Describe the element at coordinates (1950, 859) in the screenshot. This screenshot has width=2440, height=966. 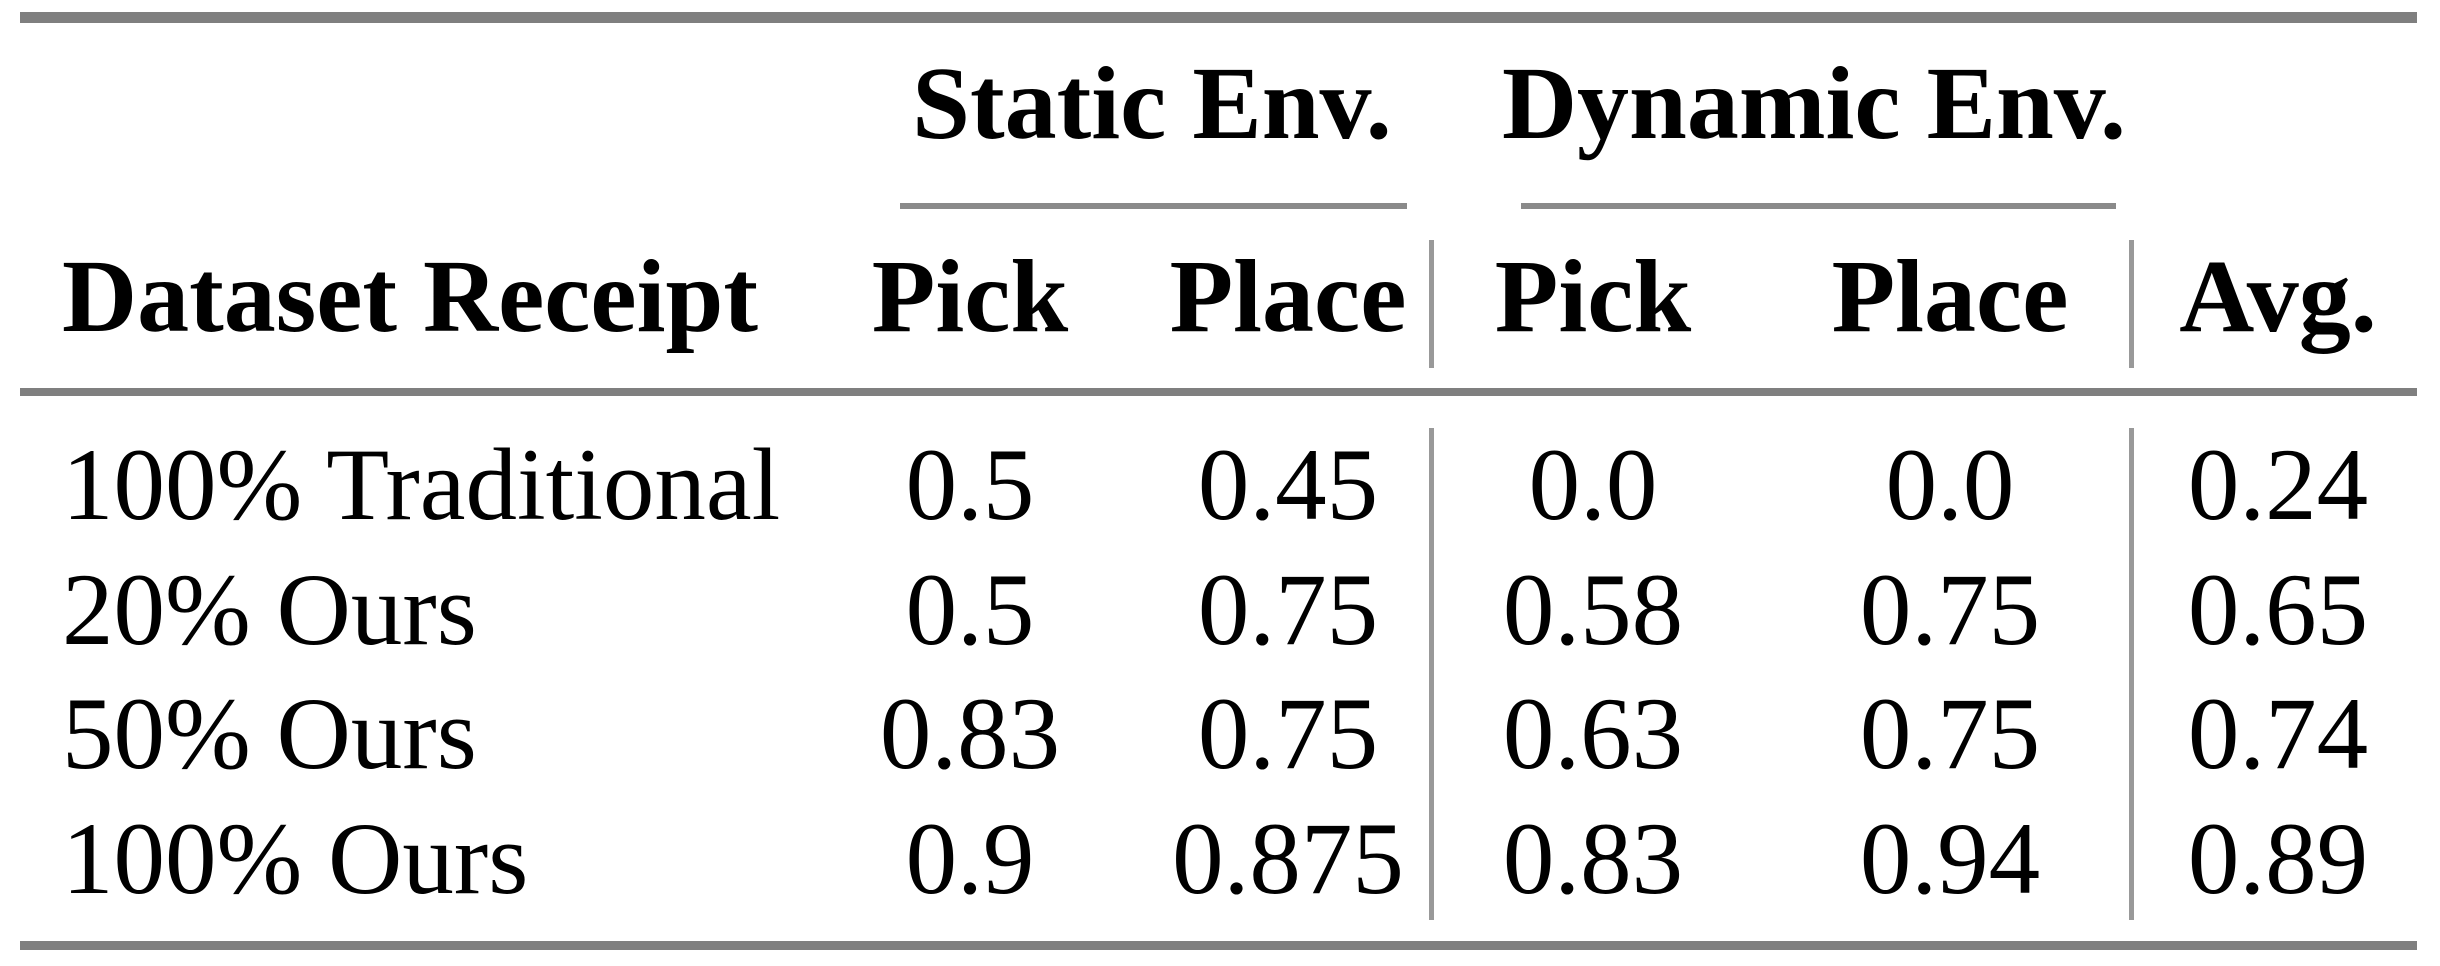
I see `cell-dynamic-place: 0.94` at that location.